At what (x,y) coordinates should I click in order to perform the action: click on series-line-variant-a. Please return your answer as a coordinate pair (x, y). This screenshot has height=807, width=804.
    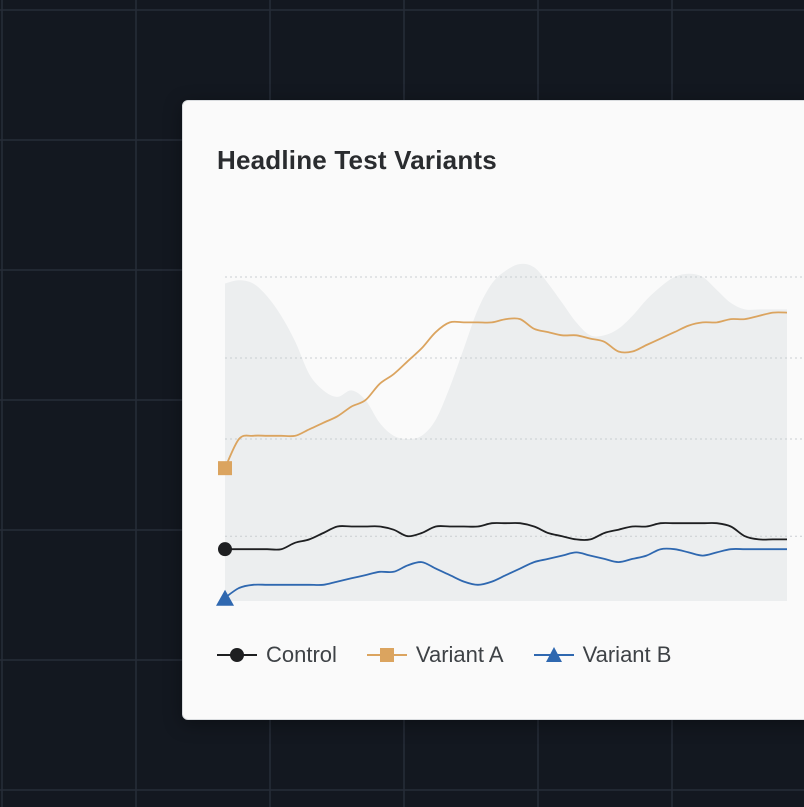
    Looking at the image, I should click on (506, 390).